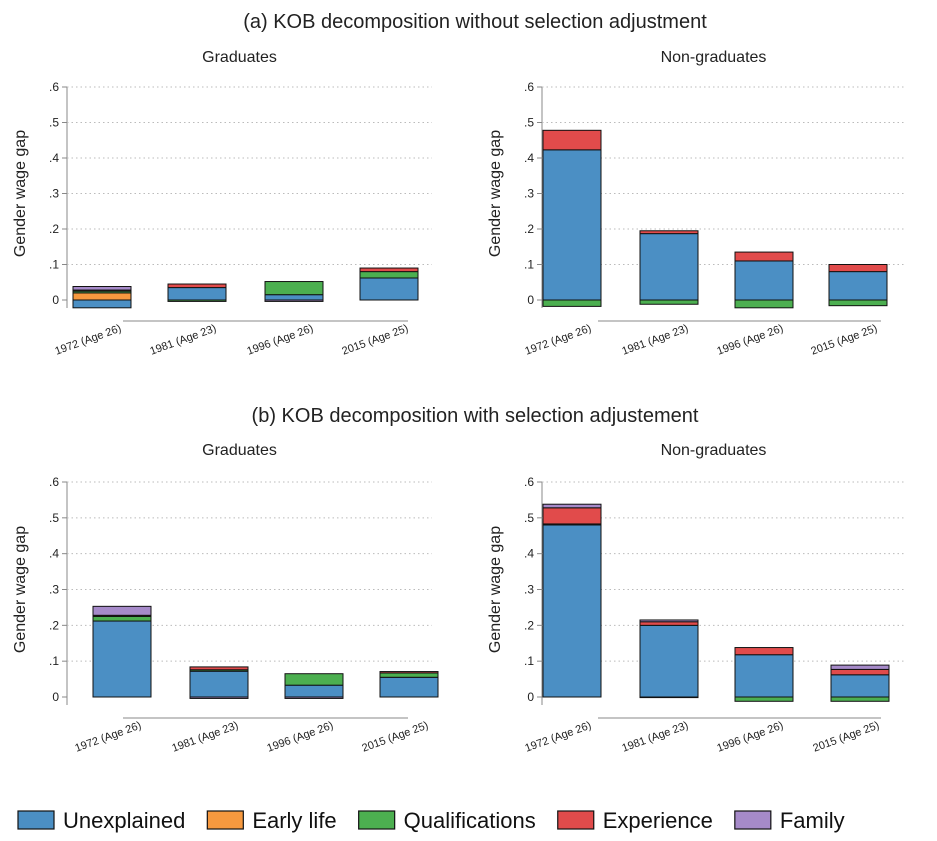 This screenshot has height=841, width=937. I want to click on legend-item-experience: Experience, so click(635, 820).